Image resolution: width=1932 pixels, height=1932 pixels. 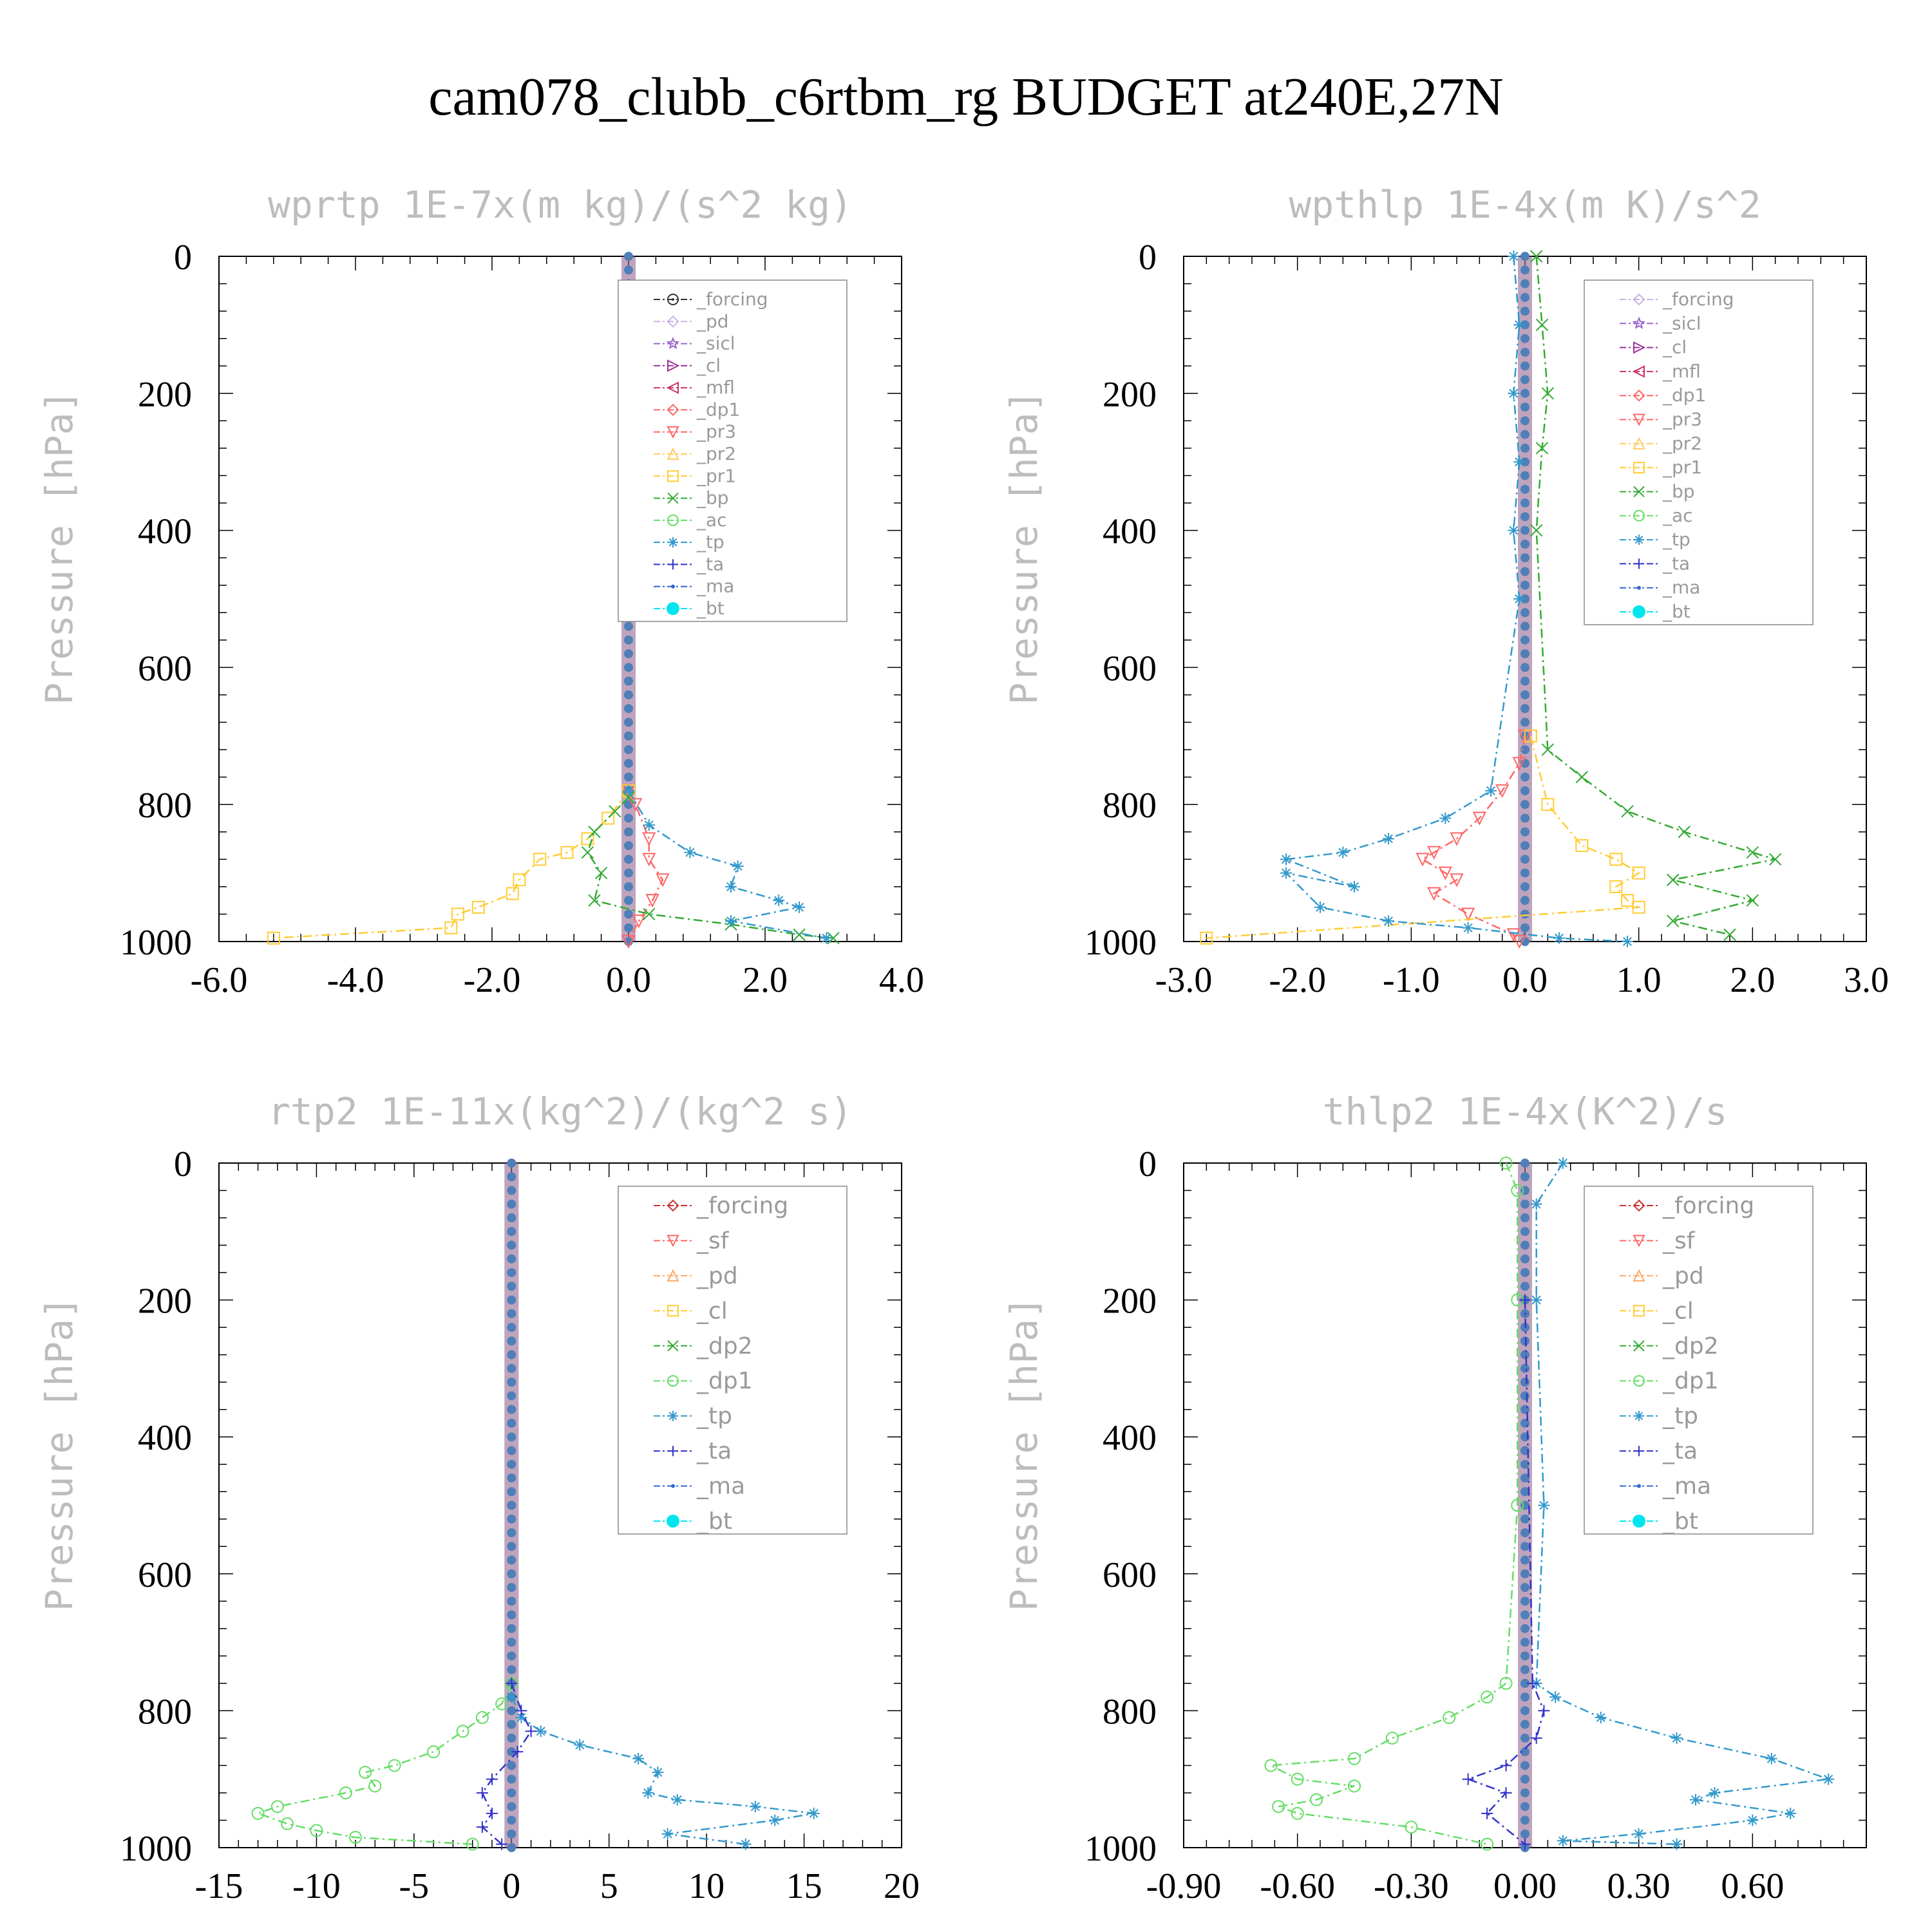 What do you see at coordinates (1686, 1486) in the screenshot?
I see `legend-entry: _ma` at bounding box center [1686, 1486].